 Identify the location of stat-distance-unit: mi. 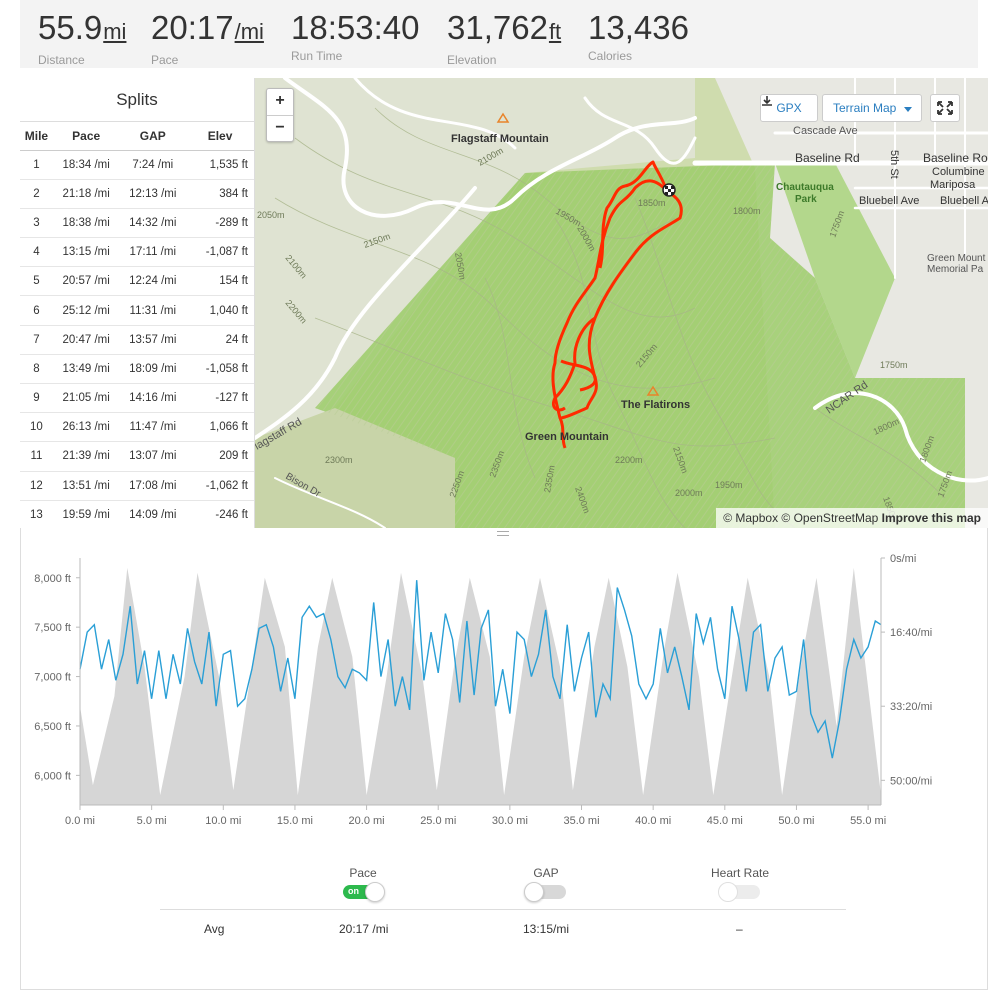
(115, 31).